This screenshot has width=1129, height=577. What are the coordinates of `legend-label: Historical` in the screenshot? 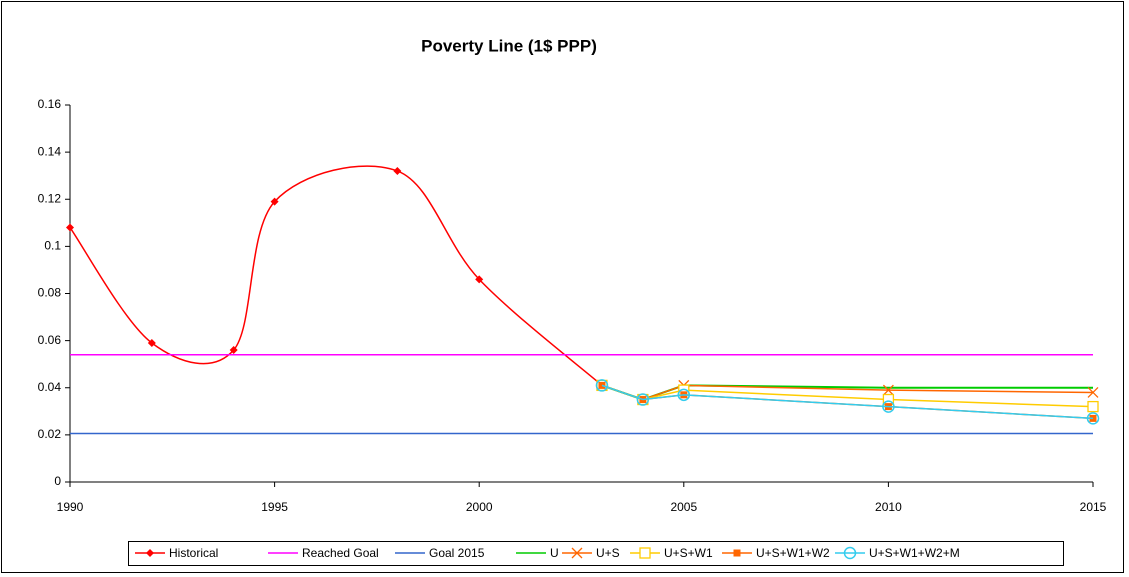 It's located at (193, 553).